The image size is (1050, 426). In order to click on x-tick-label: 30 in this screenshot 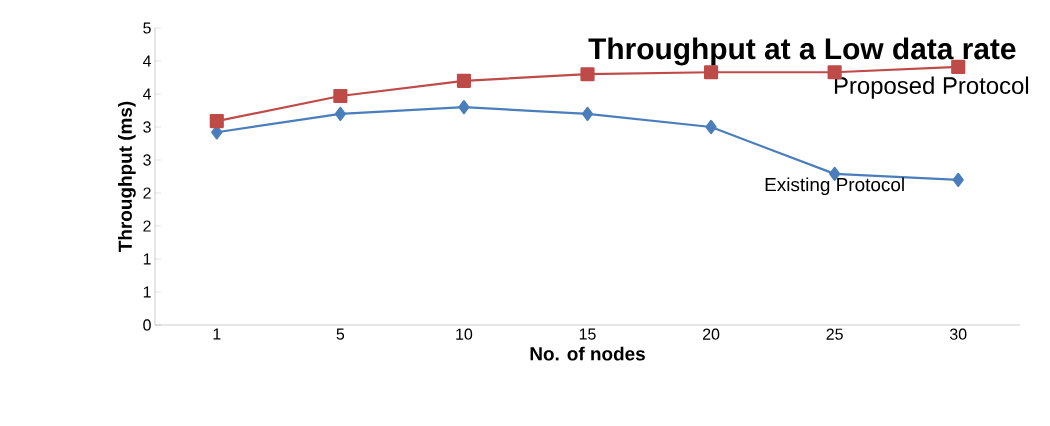, I will do `click(958, 334)`.